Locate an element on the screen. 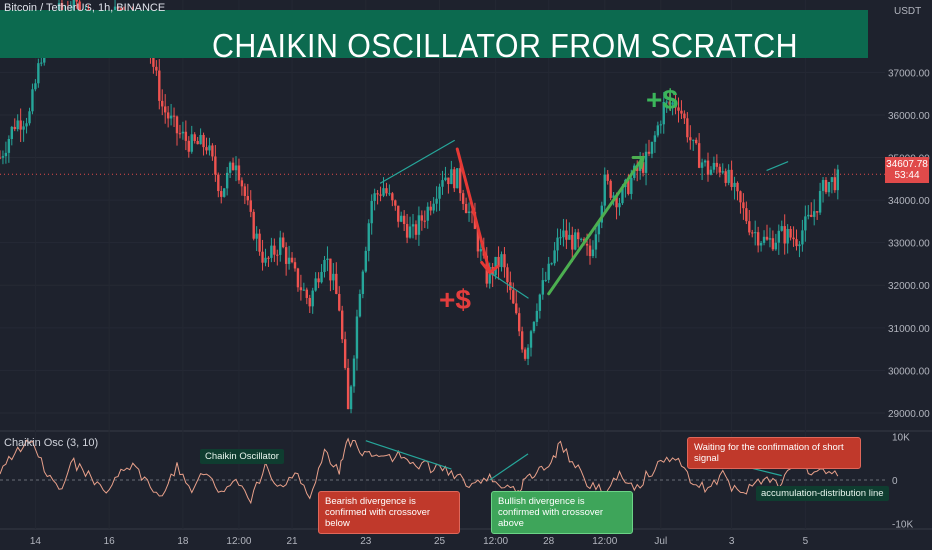 This screenshot has width=932, height=550. time-tick-label: 14 is located at coordinates (36, 541).